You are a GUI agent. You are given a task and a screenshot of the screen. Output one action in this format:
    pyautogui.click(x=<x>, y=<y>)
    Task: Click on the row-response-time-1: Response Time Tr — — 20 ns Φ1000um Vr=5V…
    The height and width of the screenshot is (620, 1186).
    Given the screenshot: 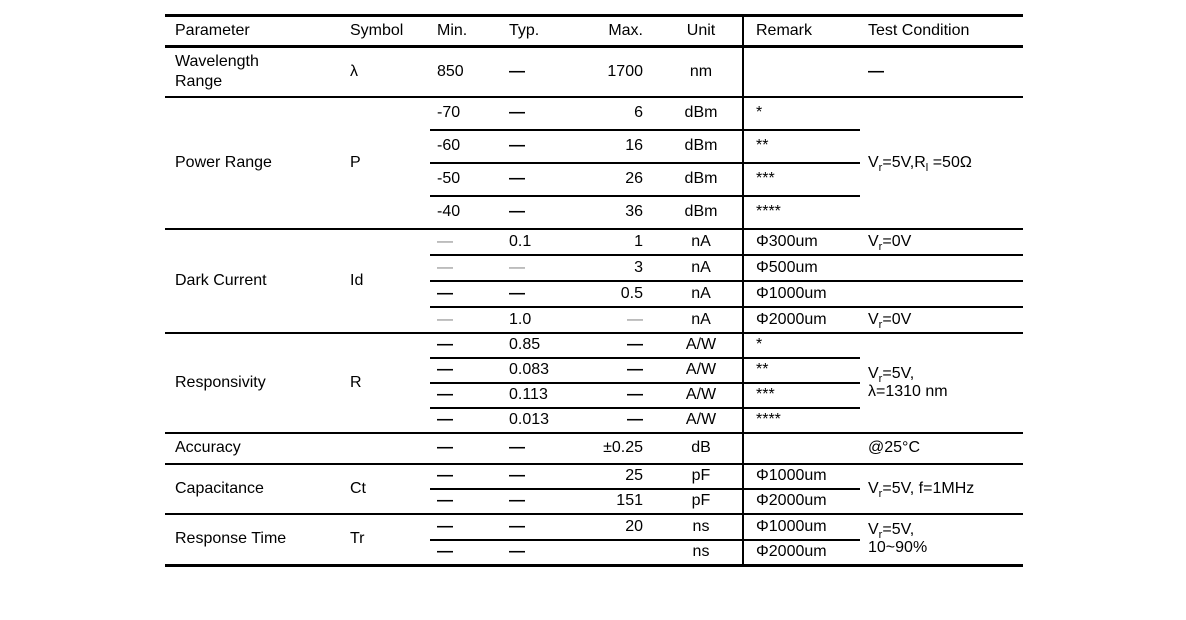 What is the action you would take?
    pyautogui.click(x=594, y=540)
    